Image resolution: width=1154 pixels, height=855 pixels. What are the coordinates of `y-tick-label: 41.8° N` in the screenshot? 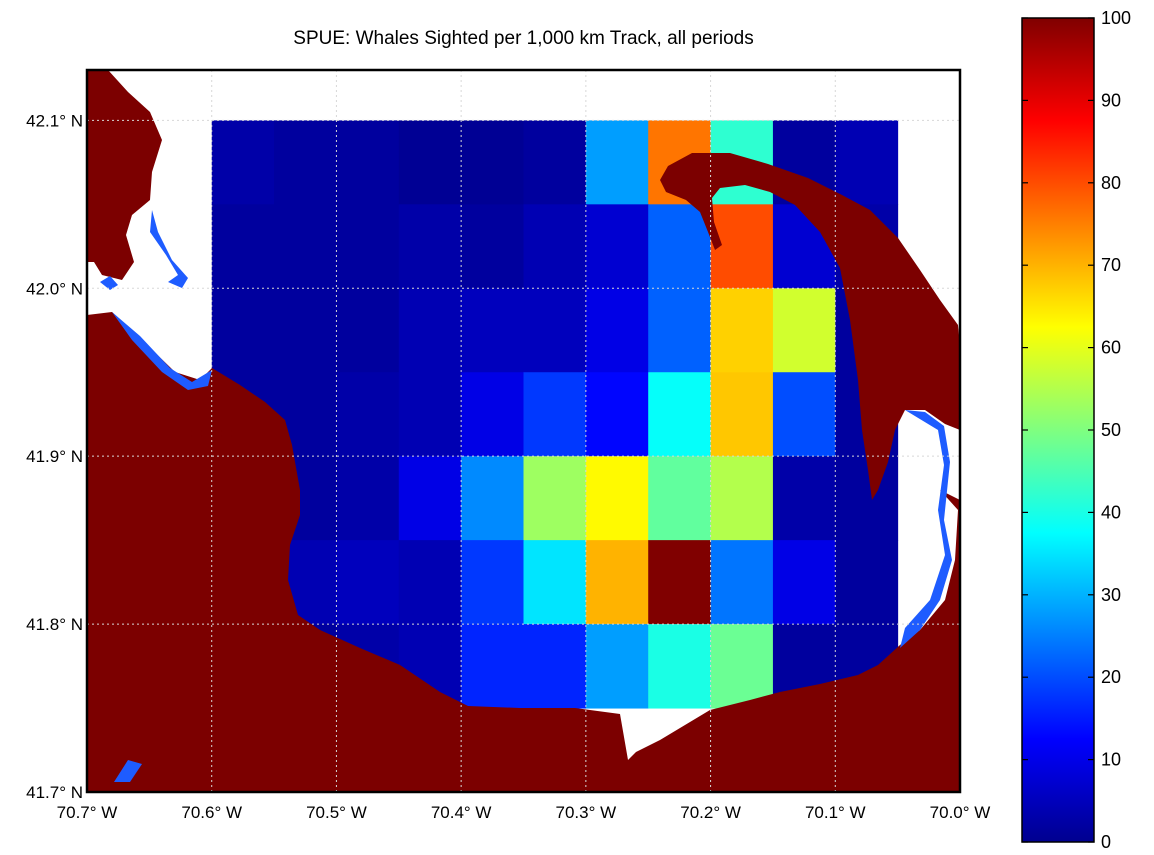 It's located at (54, 624).